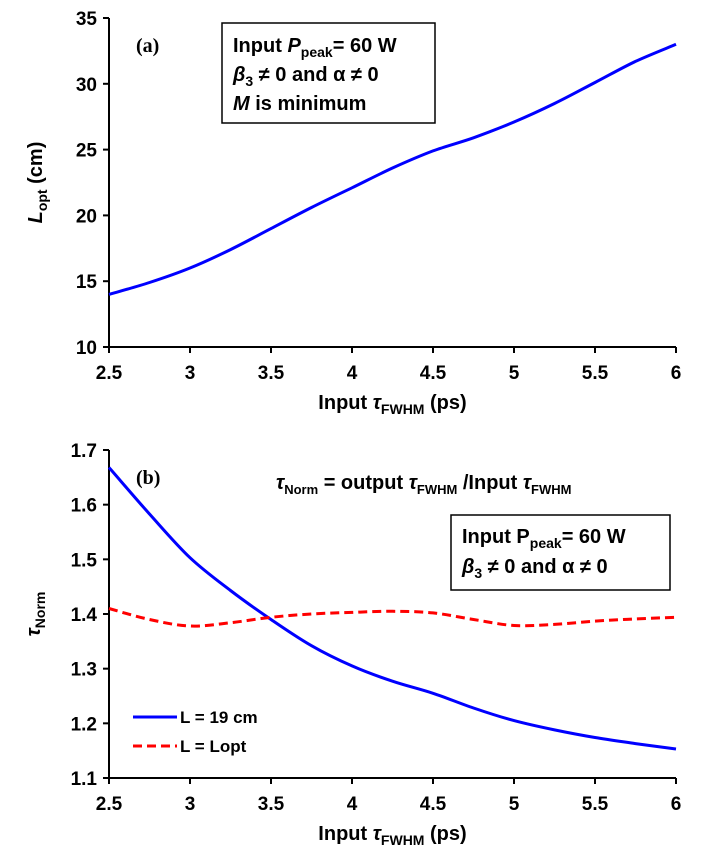 The width and height of the screenshot is (710, 864). I want to click on y-axis-label: τNorm, so click(35, 614).